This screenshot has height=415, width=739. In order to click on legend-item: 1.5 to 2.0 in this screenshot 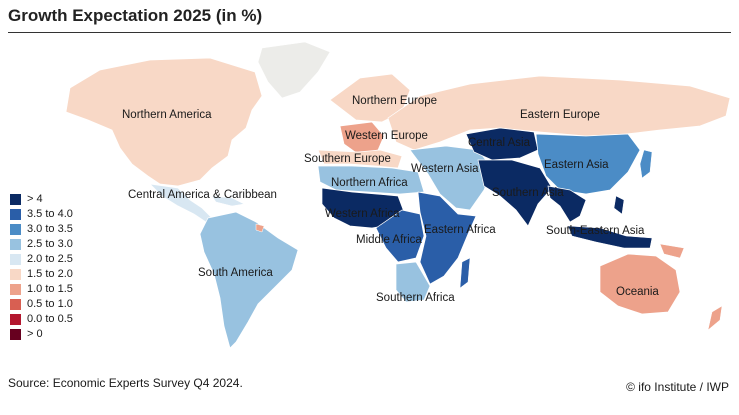, I will do `click(41, 274)`.